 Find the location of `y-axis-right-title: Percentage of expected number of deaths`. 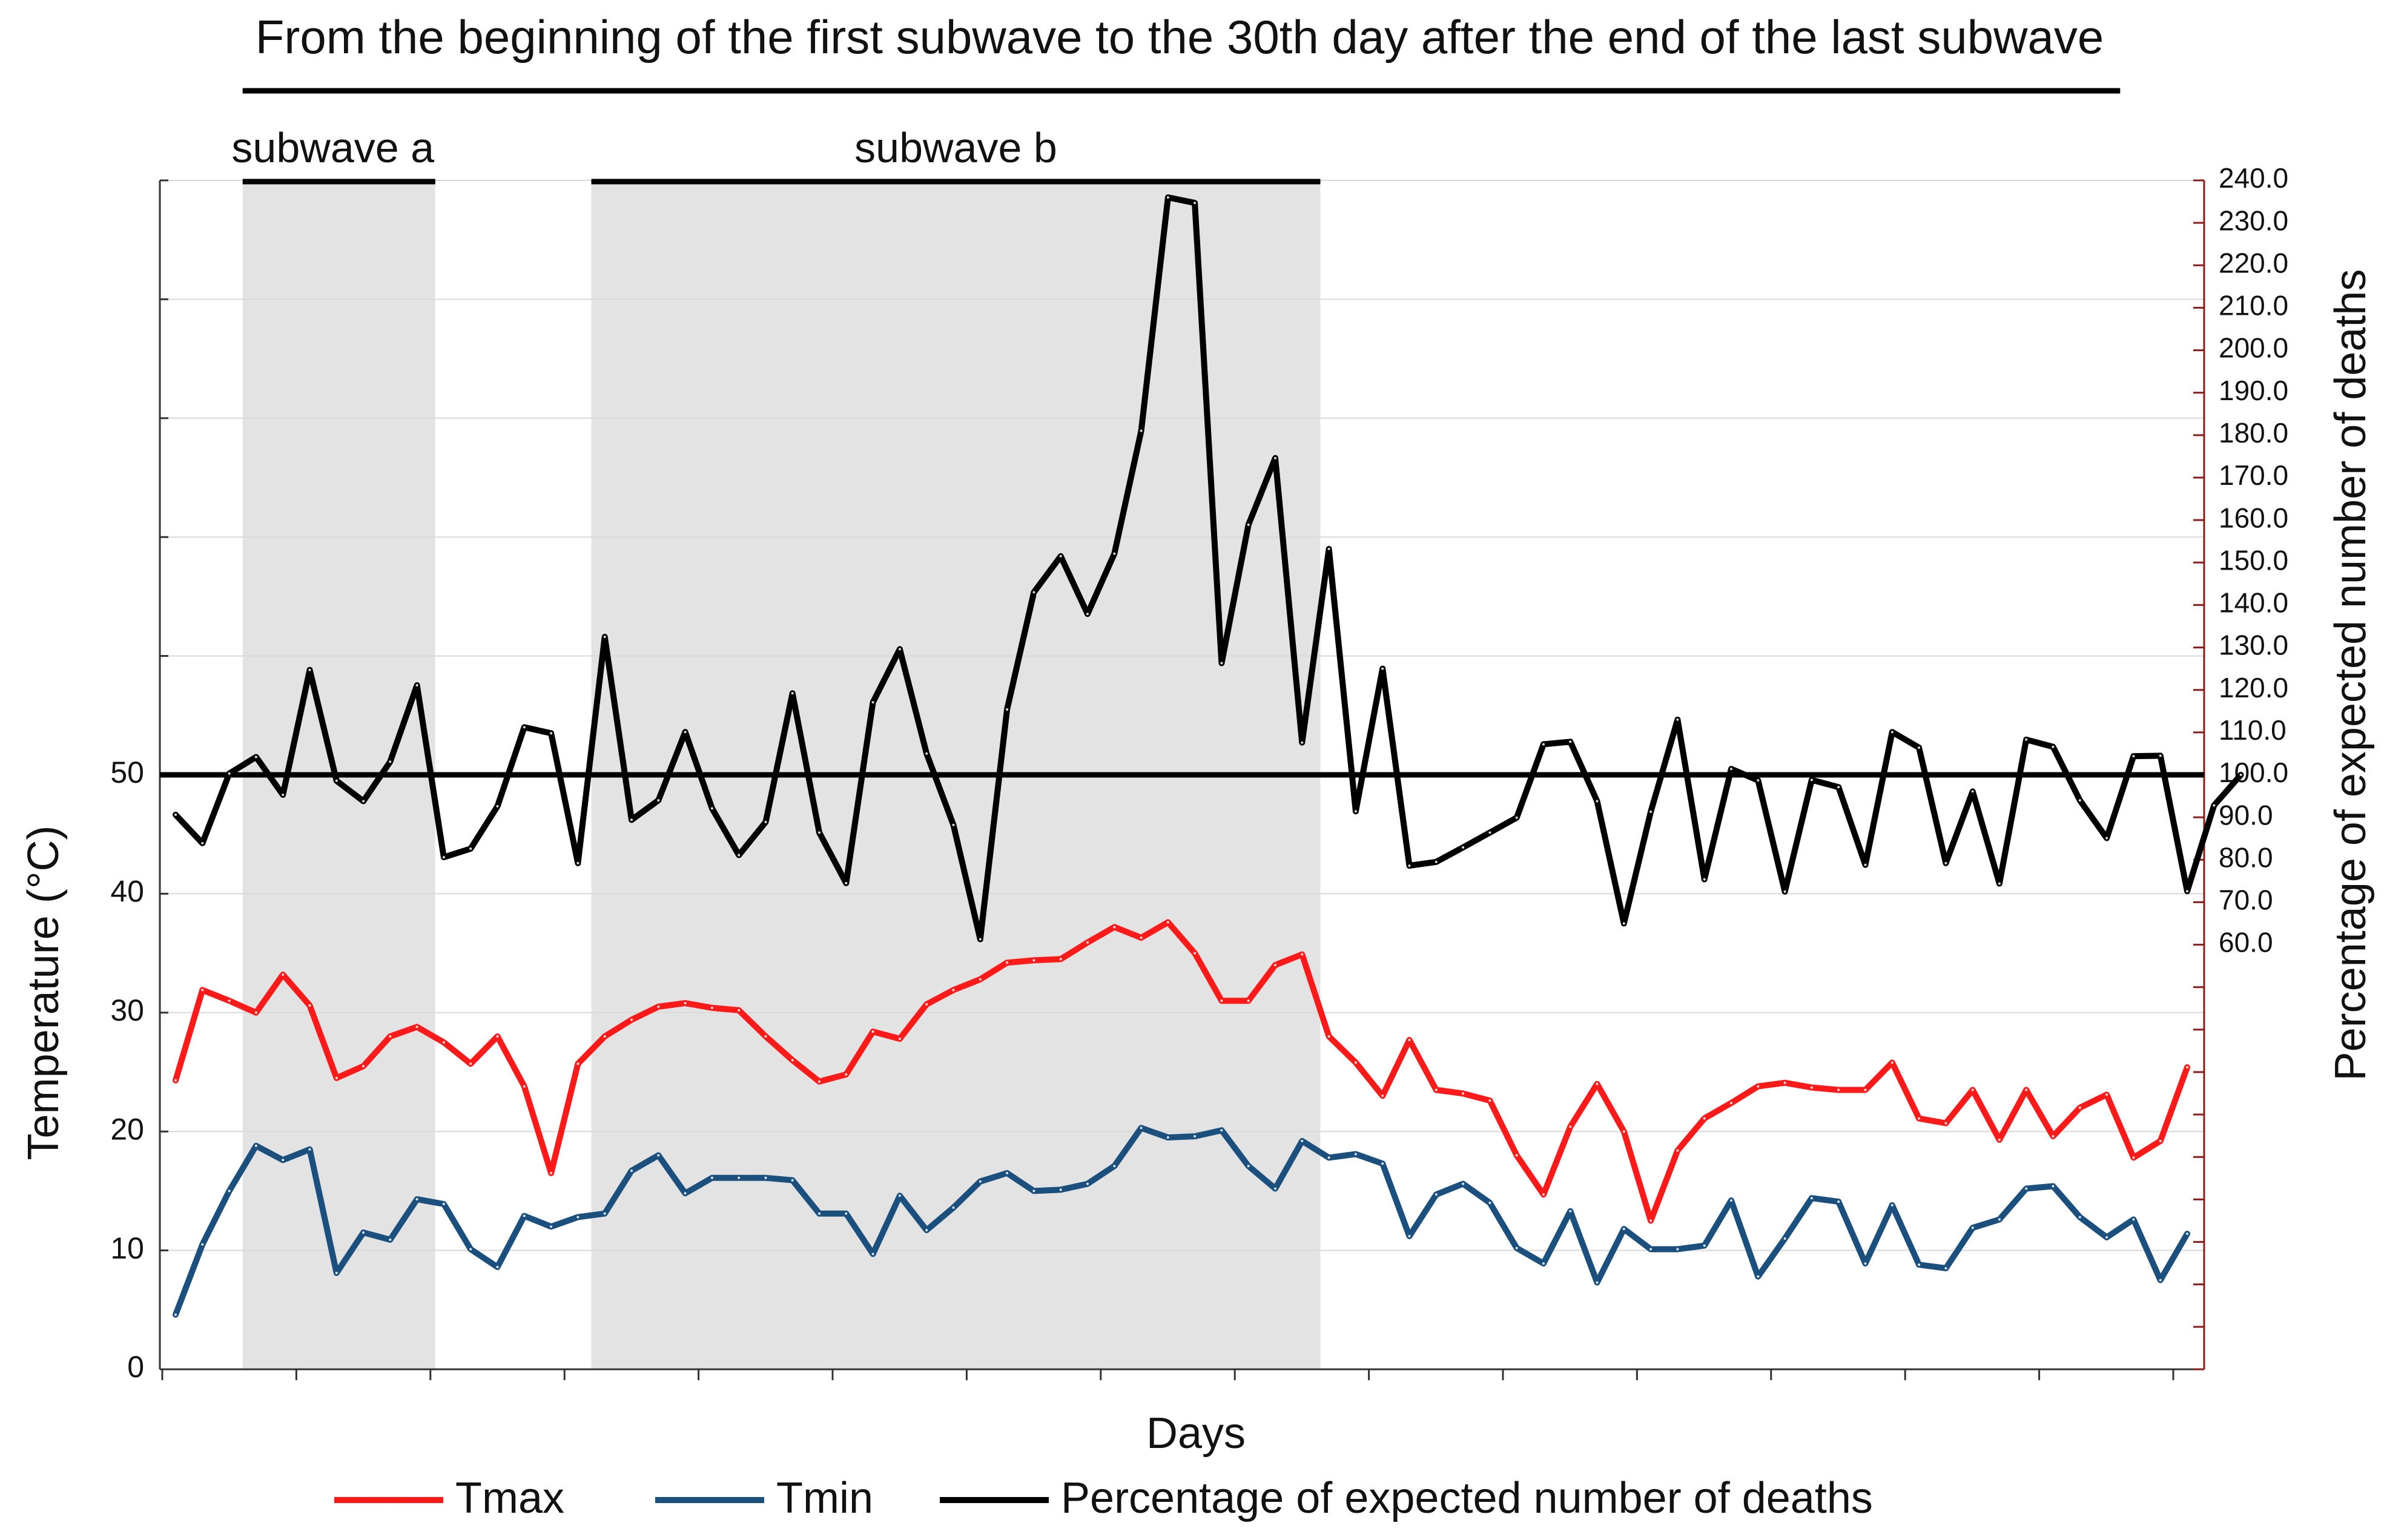

y-axis-right-title: Percentage of expected number of deaths is located at coordinates (2350, 675).